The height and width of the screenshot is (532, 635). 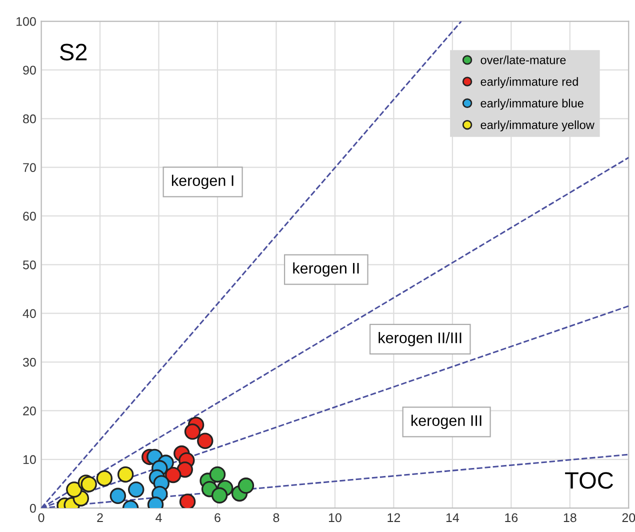 What do you see at coordinates (203, 182) in the screenshot?
I see `annotation: kerogen I` at bounding box center [203, 182].